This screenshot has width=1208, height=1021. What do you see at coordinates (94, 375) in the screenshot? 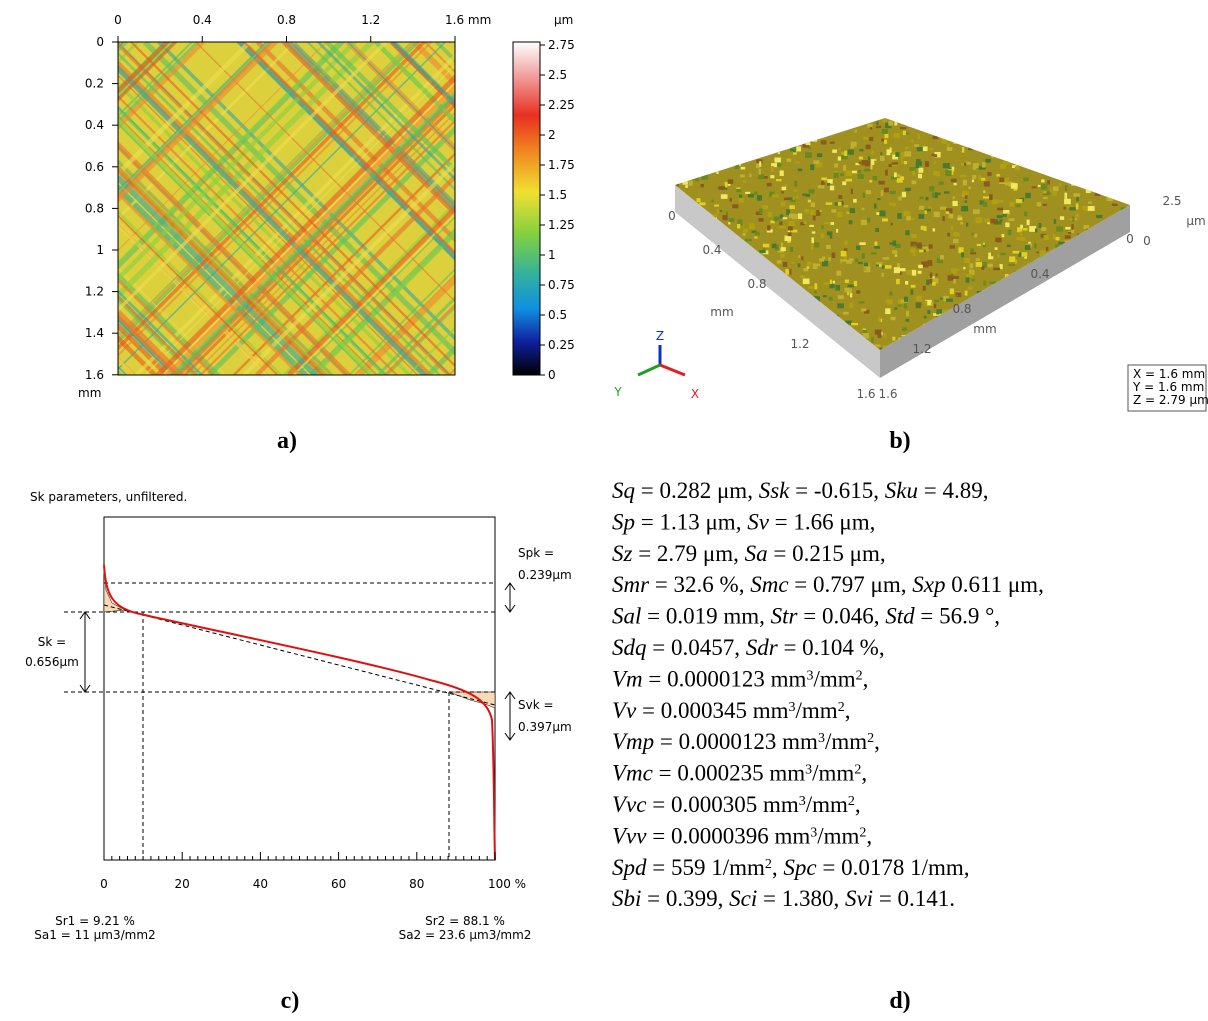
I see `y-label: 1.6` at bounding box center [94, 375].